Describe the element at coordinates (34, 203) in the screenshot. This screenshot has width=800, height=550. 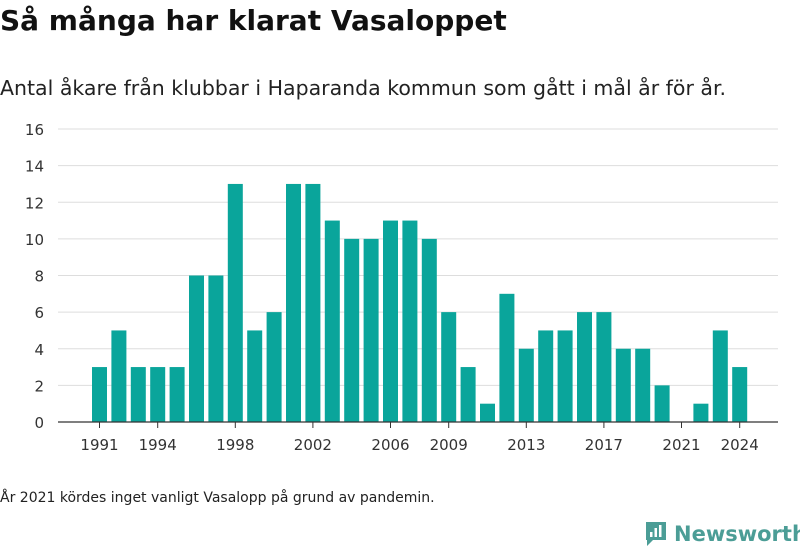
I see `y-tick-label: 12` at that location.